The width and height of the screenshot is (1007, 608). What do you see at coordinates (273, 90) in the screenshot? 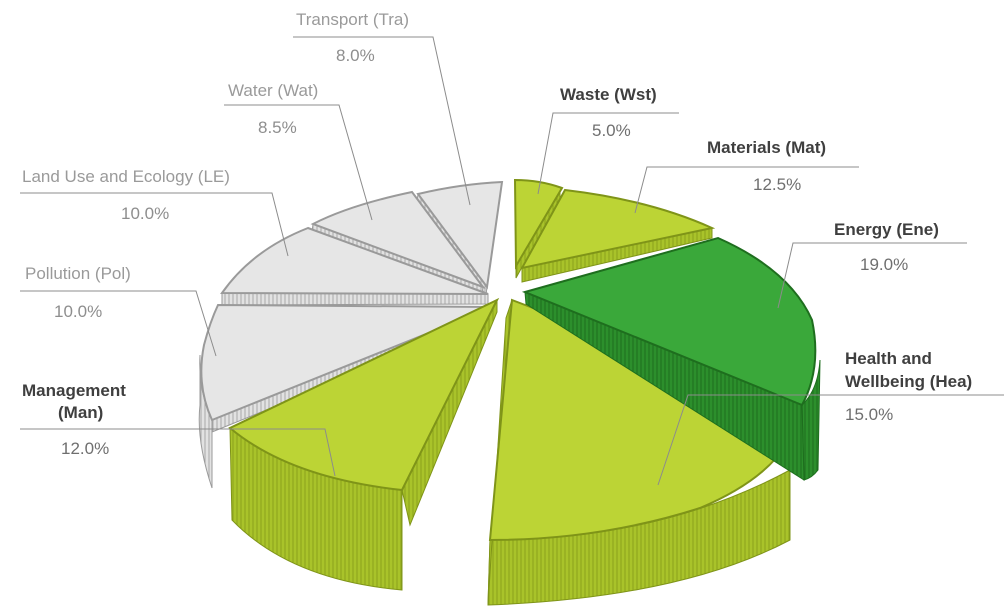
I see `label-water: Water (Wat)` at bounding box center [273, 90].